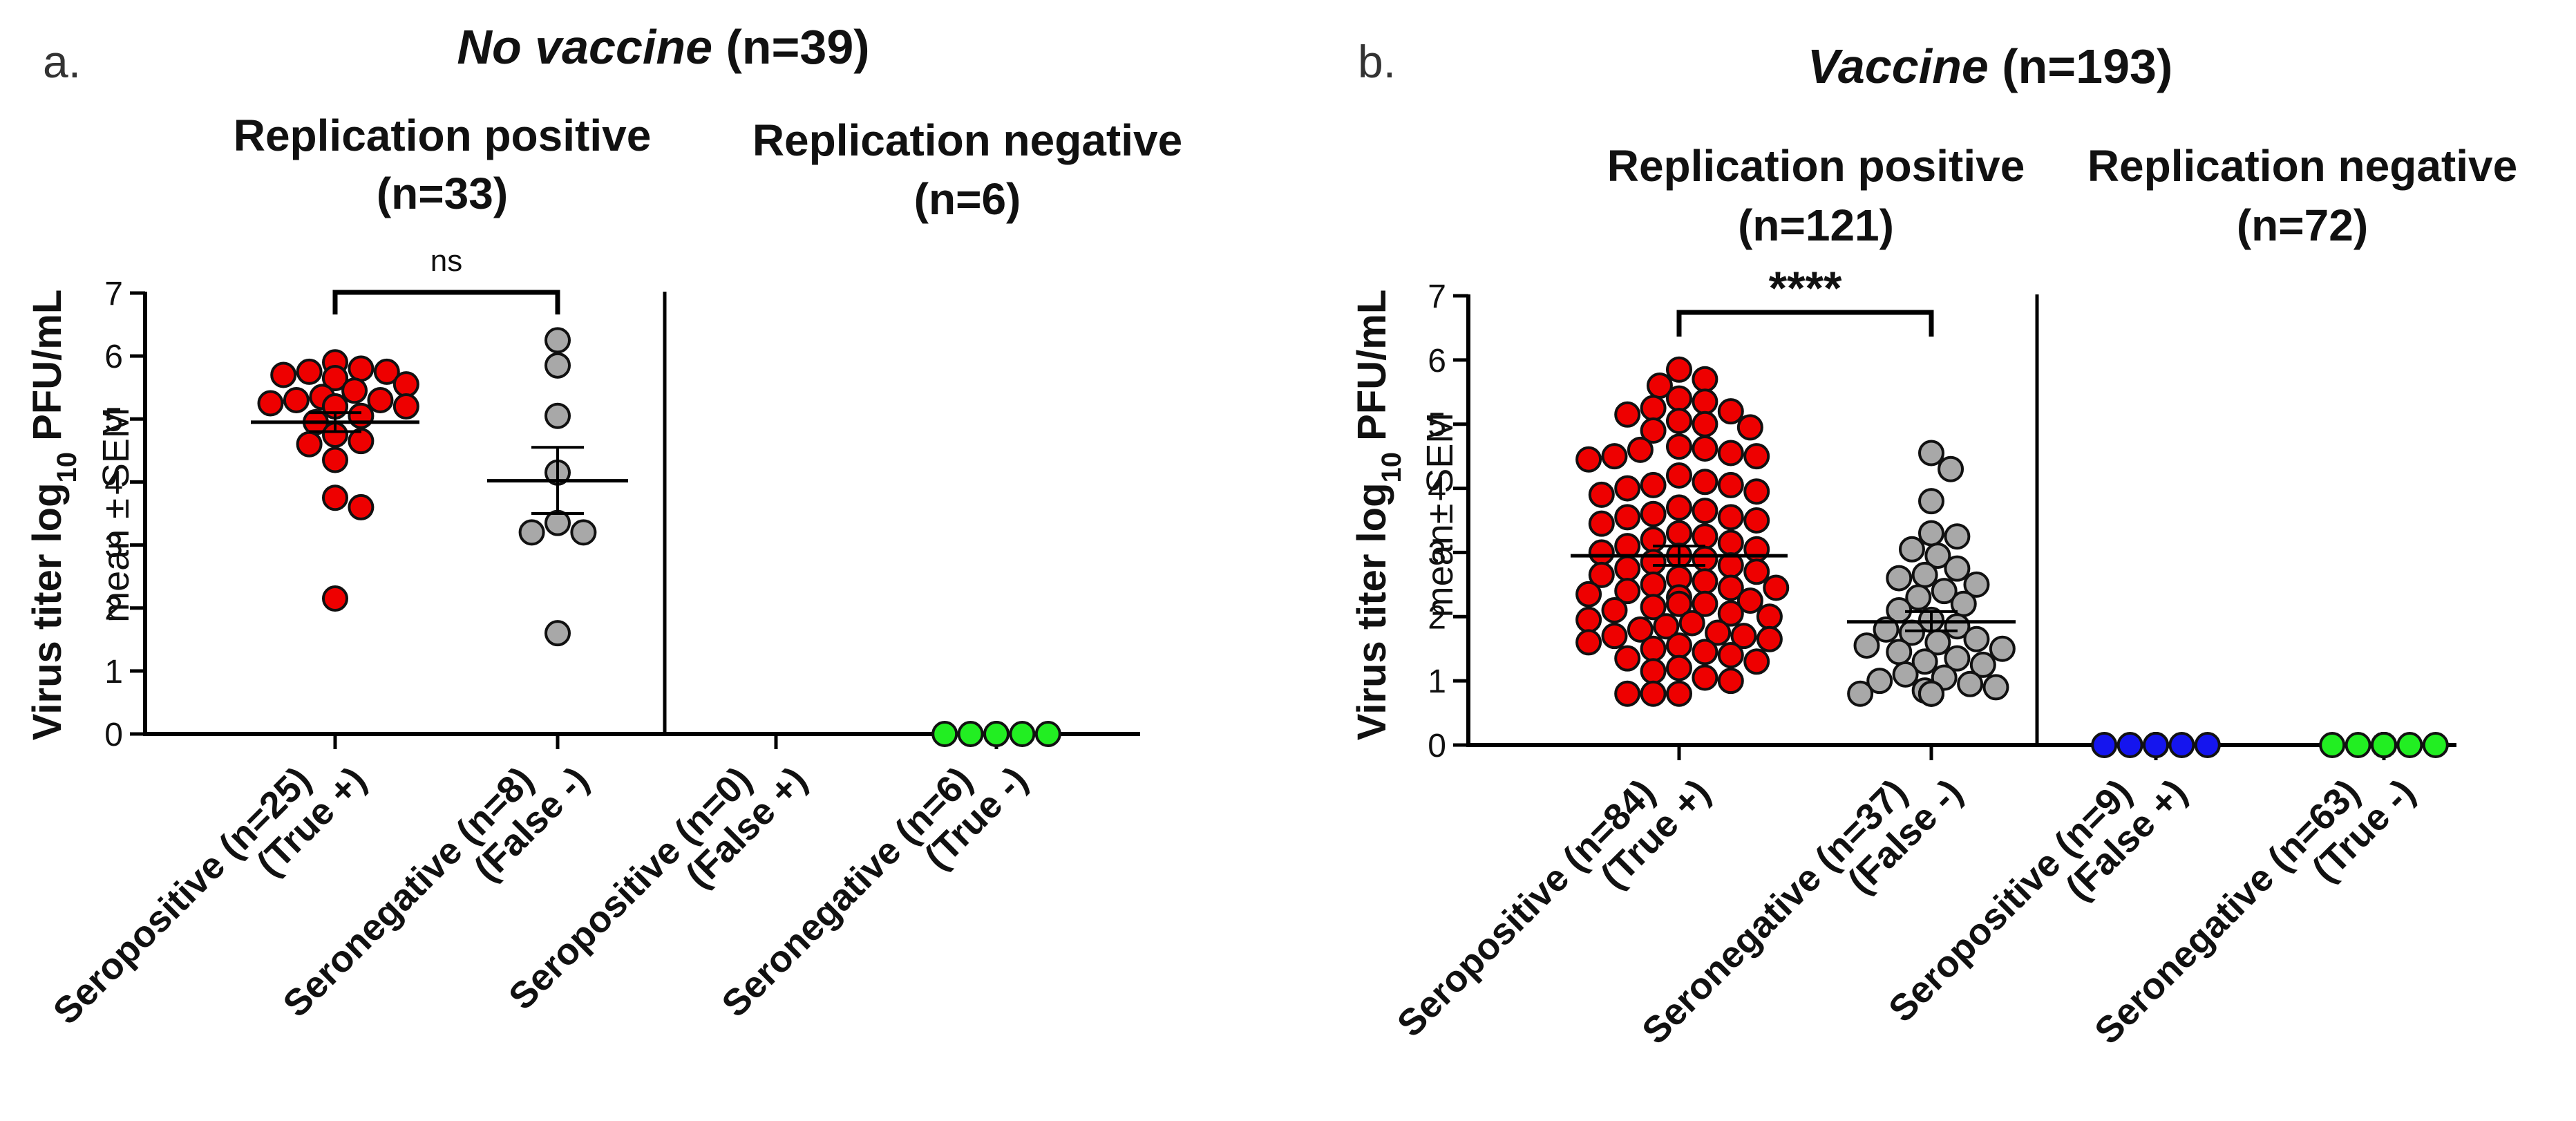  I want to click on panel-b-title-italic: Vaccine, so click(1898, 66).